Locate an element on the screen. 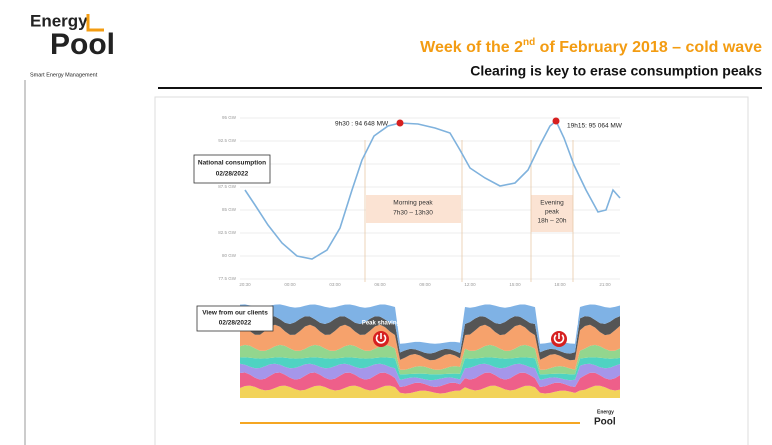 This screenshot has width=772, height=445. evening-label: 18h – 20h is located at coordinates (552, 221).